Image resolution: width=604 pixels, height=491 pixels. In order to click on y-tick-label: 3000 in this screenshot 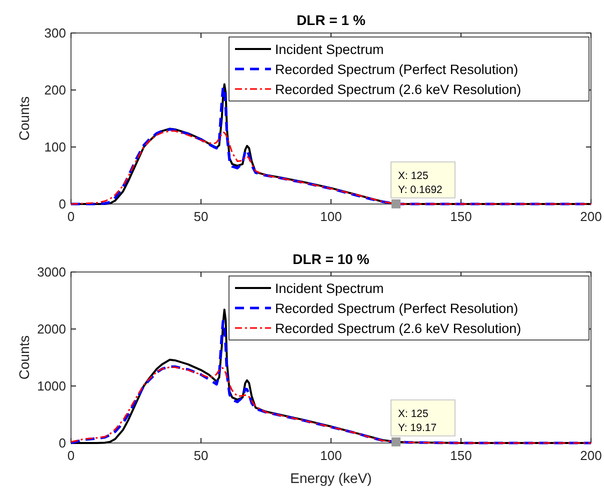, I will do `click(51, 272)`.